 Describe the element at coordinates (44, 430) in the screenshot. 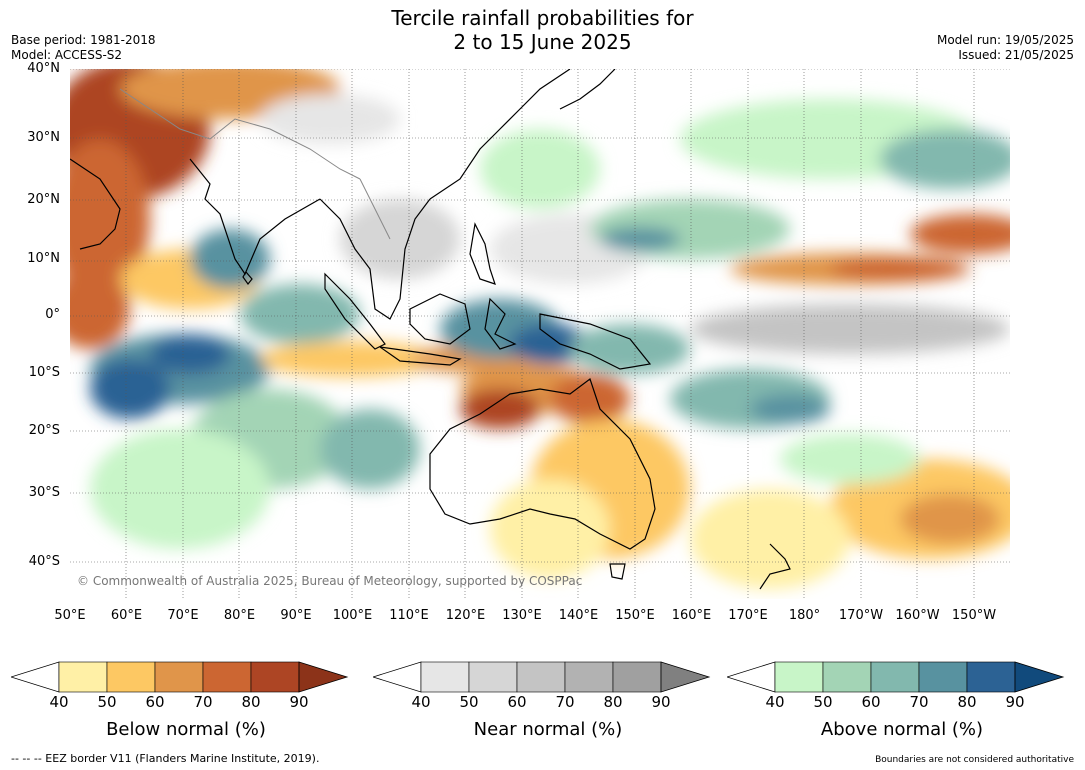

I see `lat-label: 20°S` at that location.